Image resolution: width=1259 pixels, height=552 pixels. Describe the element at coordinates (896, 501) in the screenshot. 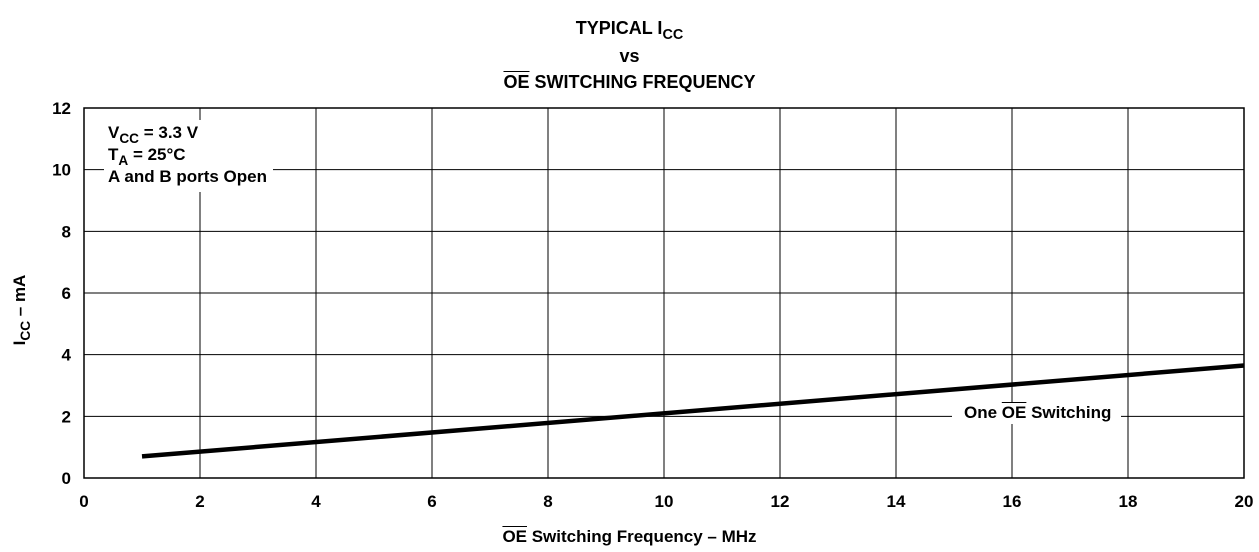

I see `x-tick-label-7: 14` at that location.